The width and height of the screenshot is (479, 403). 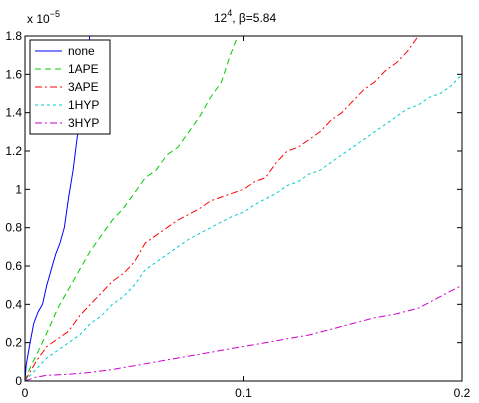 What do you see at coordinates (13, 151) in the screenshot?
I see `y-tick-label: 1.2` at bounding box center [13, 151].